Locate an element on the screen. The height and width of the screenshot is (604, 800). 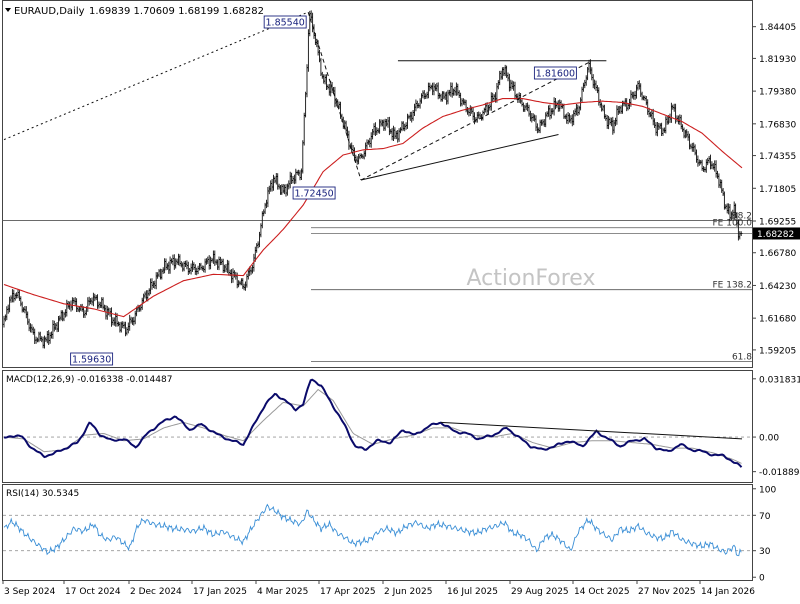
fib-level-label: FE 138.2 is located at coordinates (733, 286).